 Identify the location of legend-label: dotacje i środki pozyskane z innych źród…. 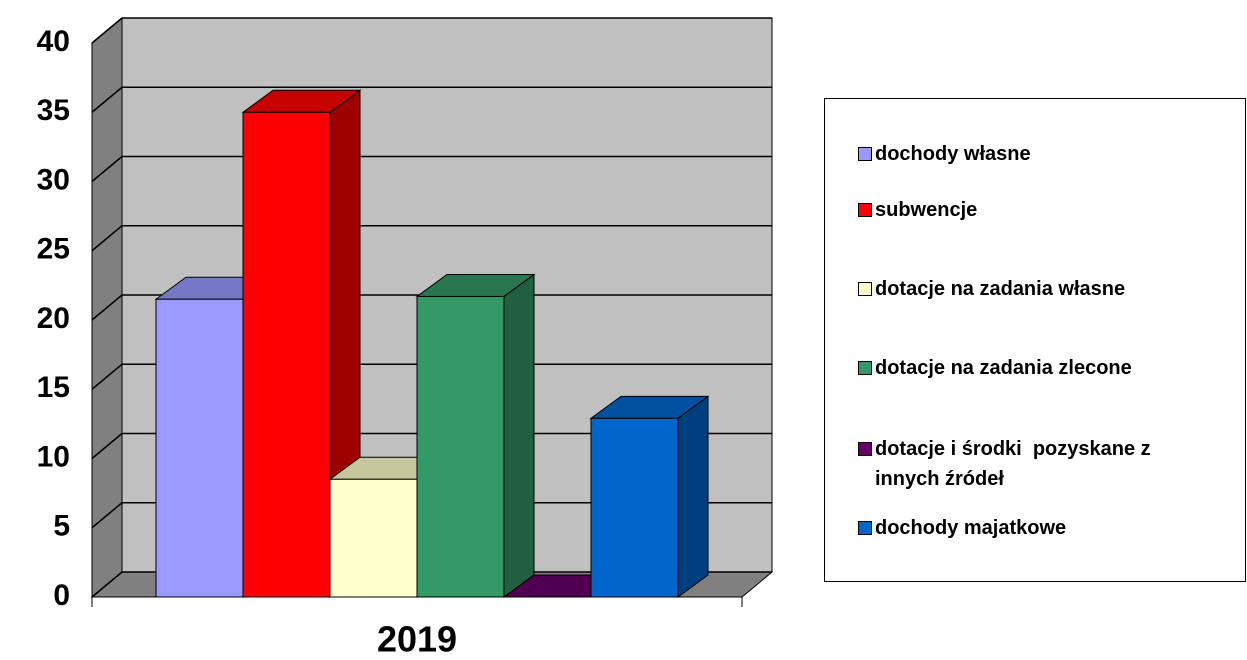
(1016, 464).